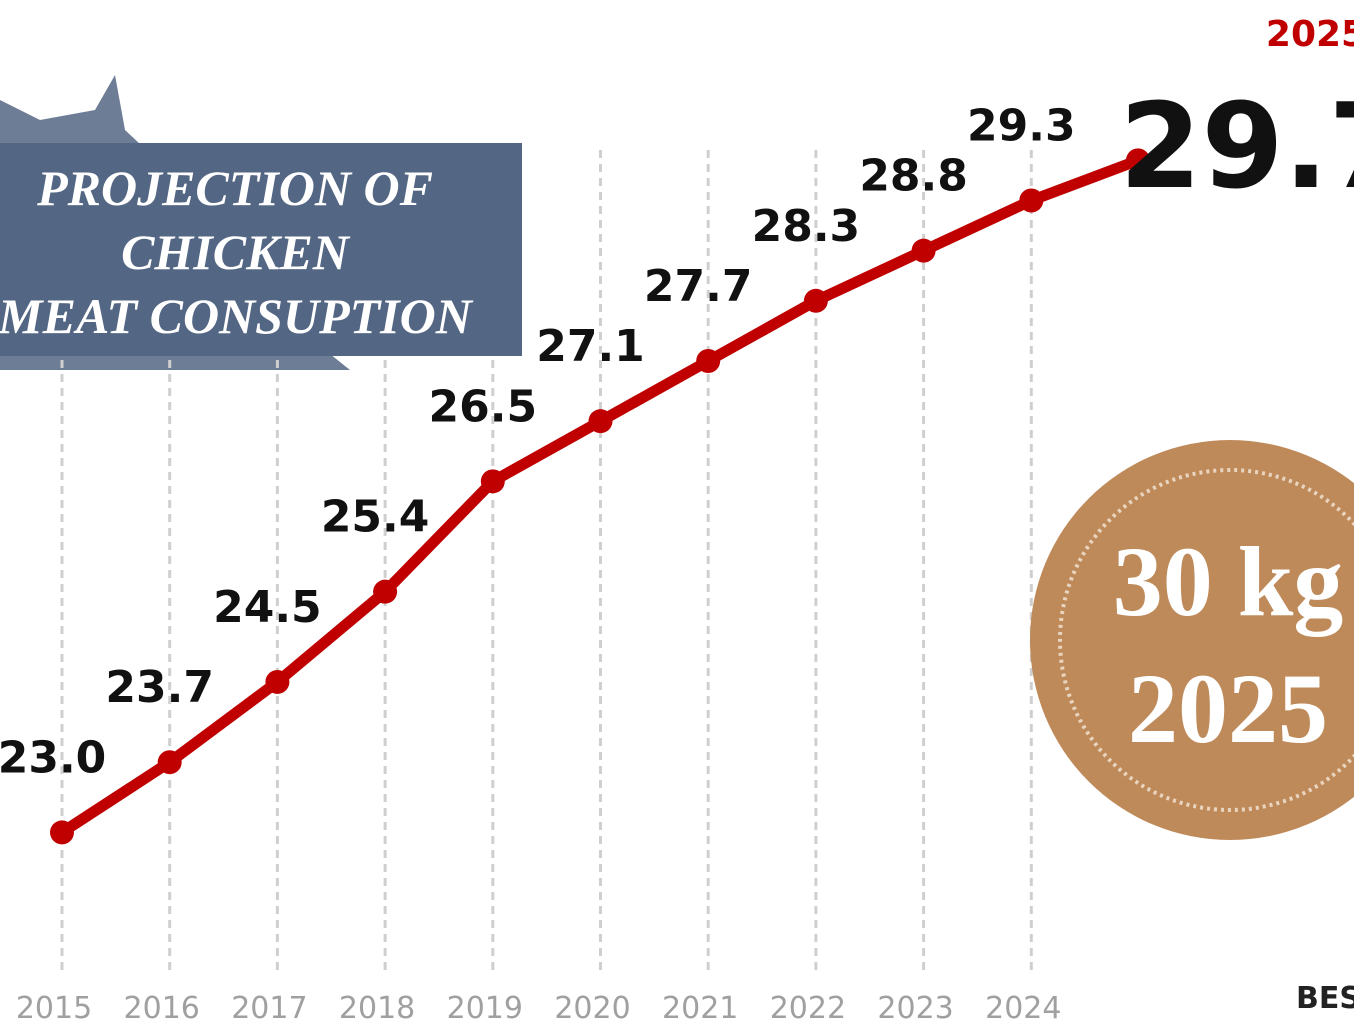 Image resolution: width=1354 pixels, height=1023 pixels. I want to click on data-label: 23.0, so click(53, 757).